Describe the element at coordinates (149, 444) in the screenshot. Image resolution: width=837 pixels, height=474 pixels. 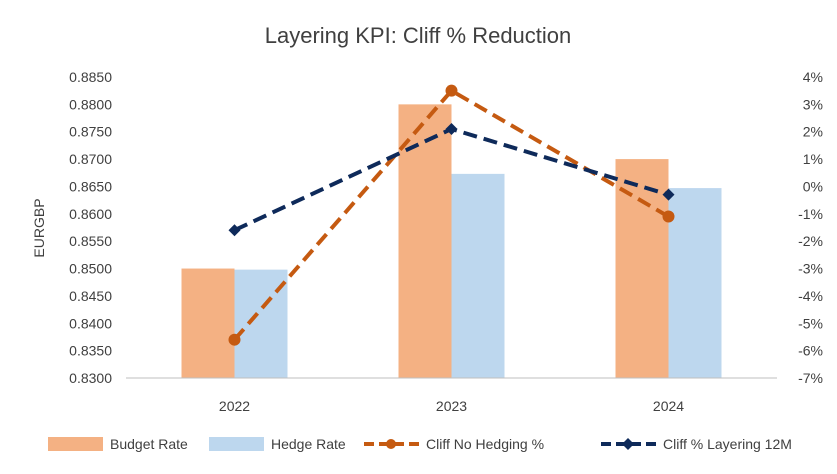
I see `legend-label: Budget Rate` at that location.